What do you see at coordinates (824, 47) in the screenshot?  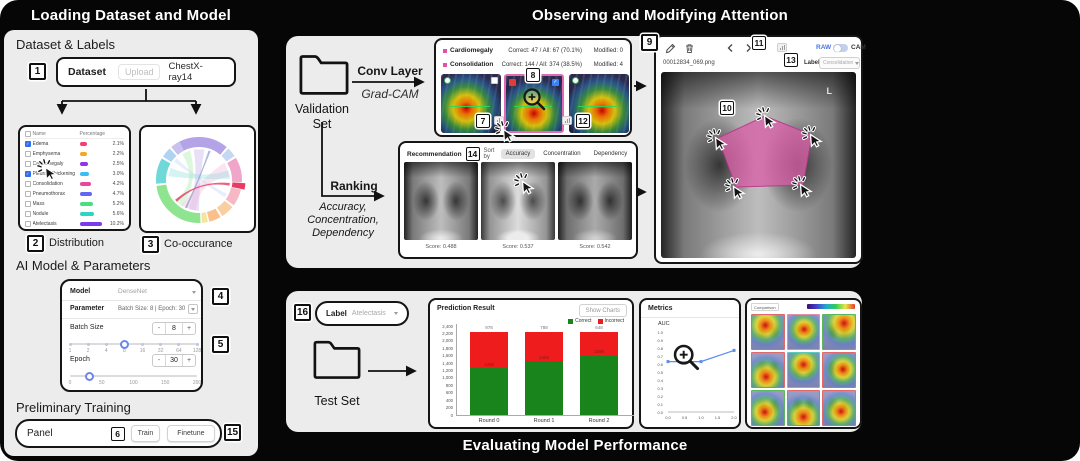 I see `raw-label: RAW` at bounding box center [824, 47].